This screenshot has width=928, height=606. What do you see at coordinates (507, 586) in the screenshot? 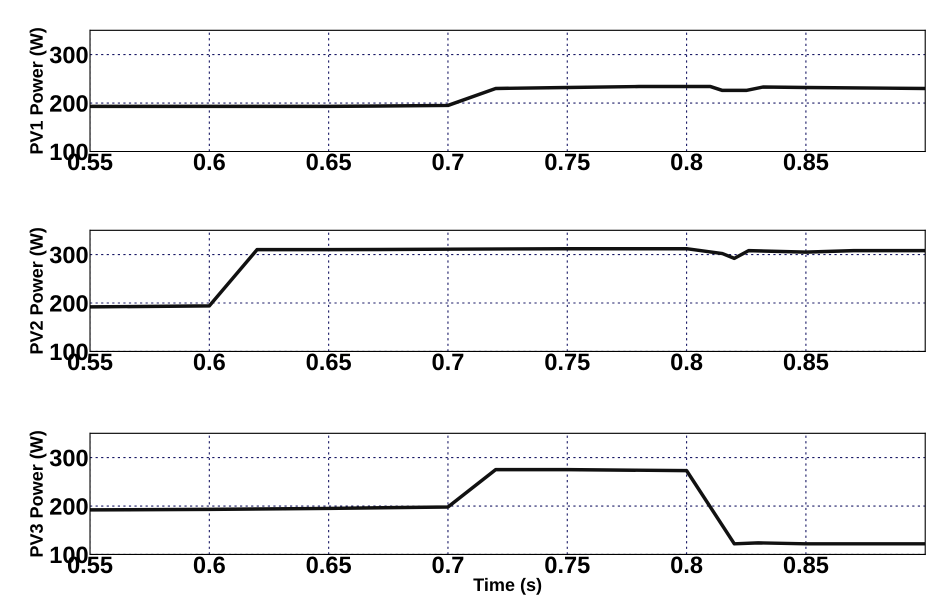
I see `x-axis-title: Time (s)` at bounding box center [507, 586].